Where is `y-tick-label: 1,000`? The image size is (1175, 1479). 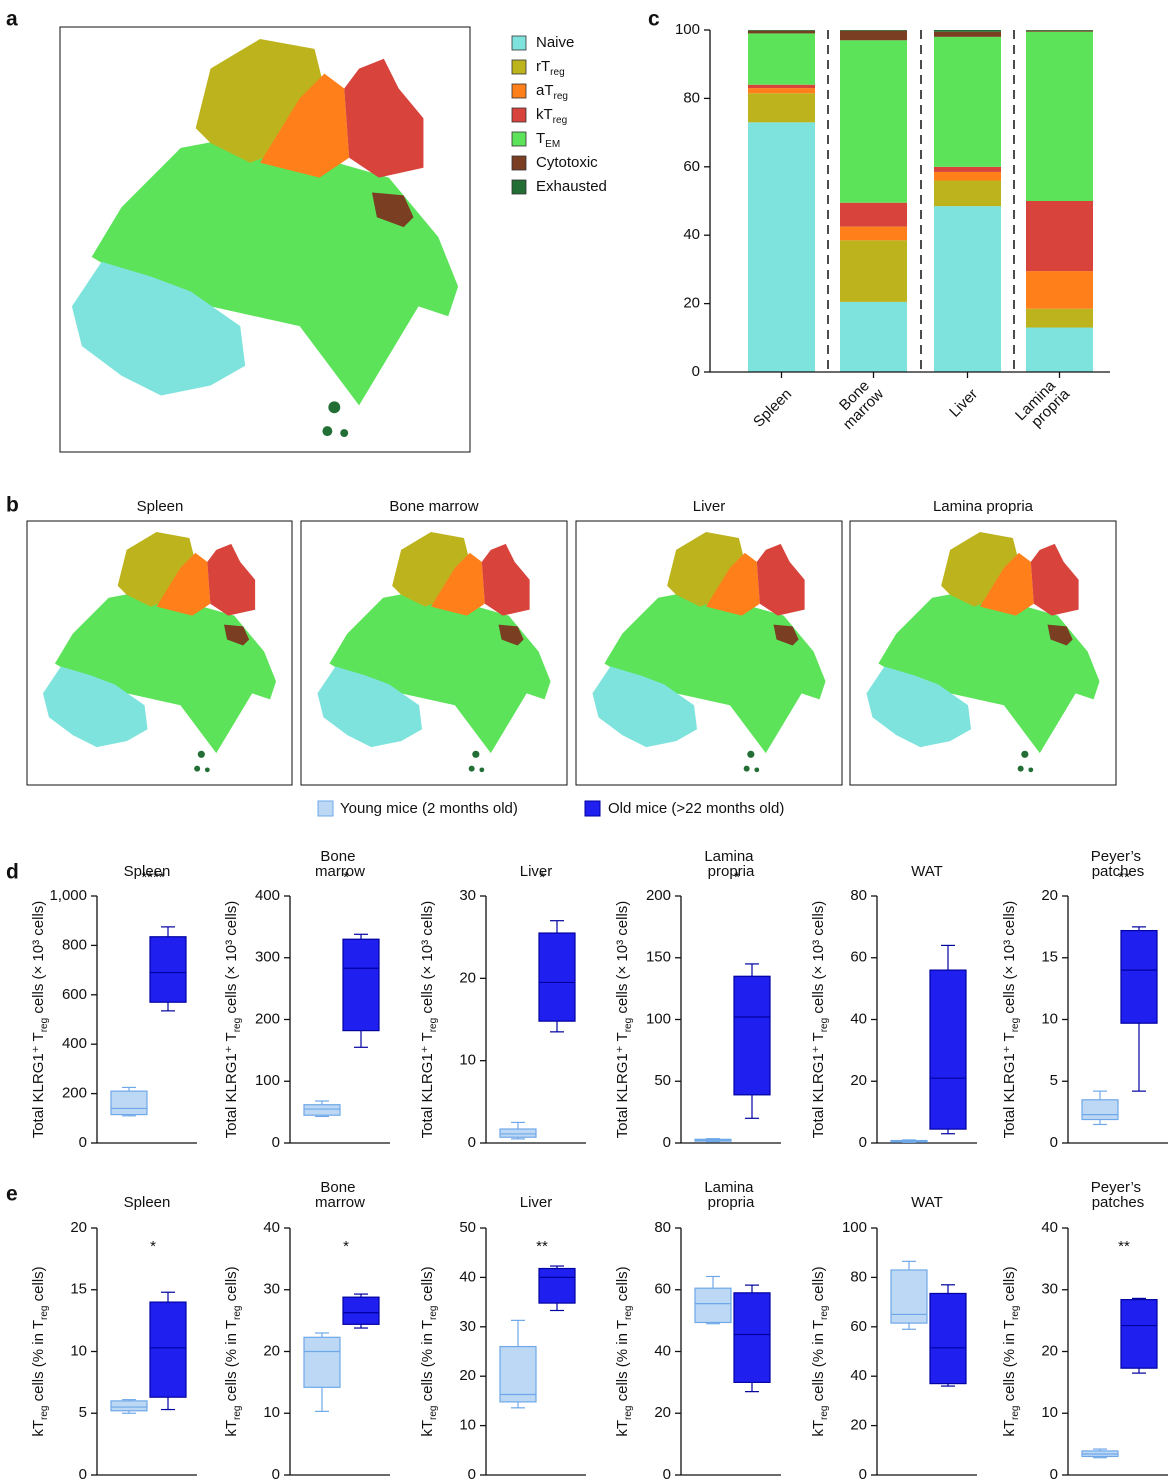
y-tick-label: 1,000 is located at coordinates (68, 895).